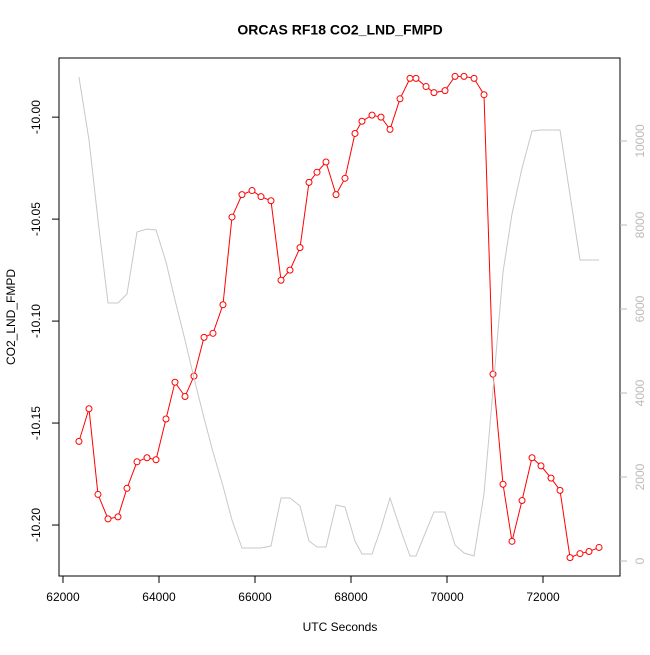 This screenshot has width=650, height=655. I want to click on y2-tick-label: 0, so click(640, 560).